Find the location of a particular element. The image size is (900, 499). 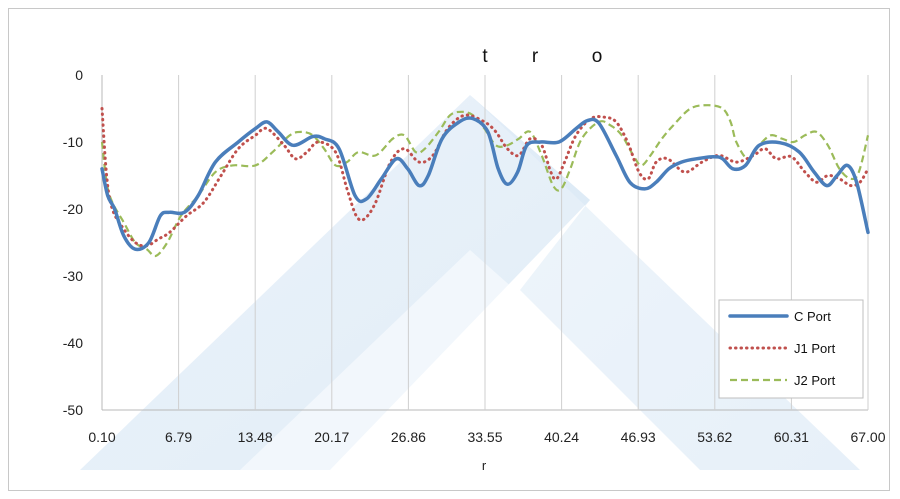

x-tick-label: 20.17 is located at coordinates (331, 437).